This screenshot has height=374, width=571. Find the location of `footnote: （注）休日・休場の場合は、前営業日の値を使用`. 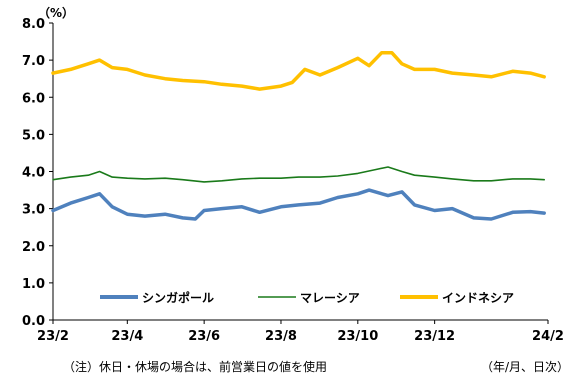

footnote: （注）休日・休場の場合は、前営業日の値を使用 is located at coordinates (195, 366).